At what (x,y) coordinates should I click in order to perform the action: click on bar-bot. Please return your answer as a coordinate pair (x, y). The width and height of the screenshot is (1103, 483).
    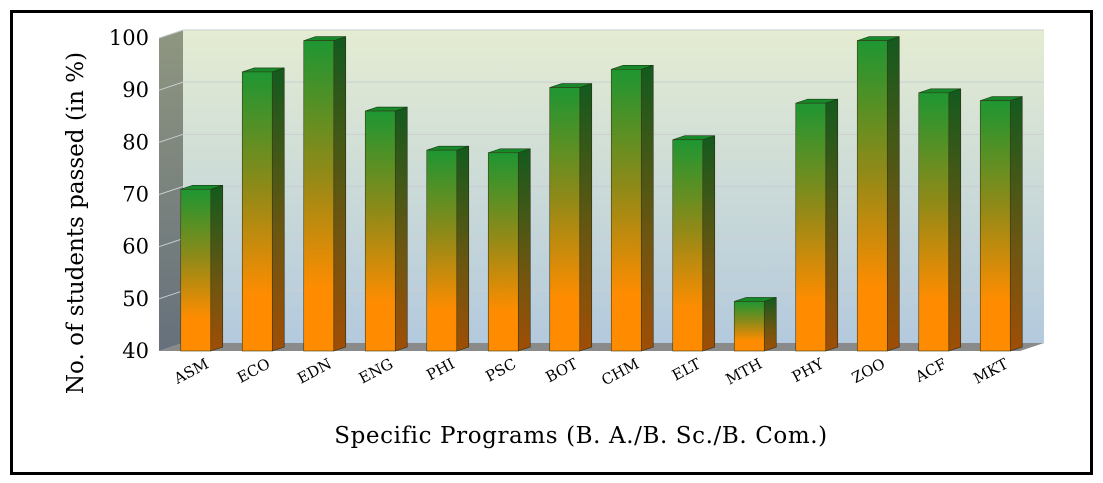
    Looking at the image, I should click on (571, 217).